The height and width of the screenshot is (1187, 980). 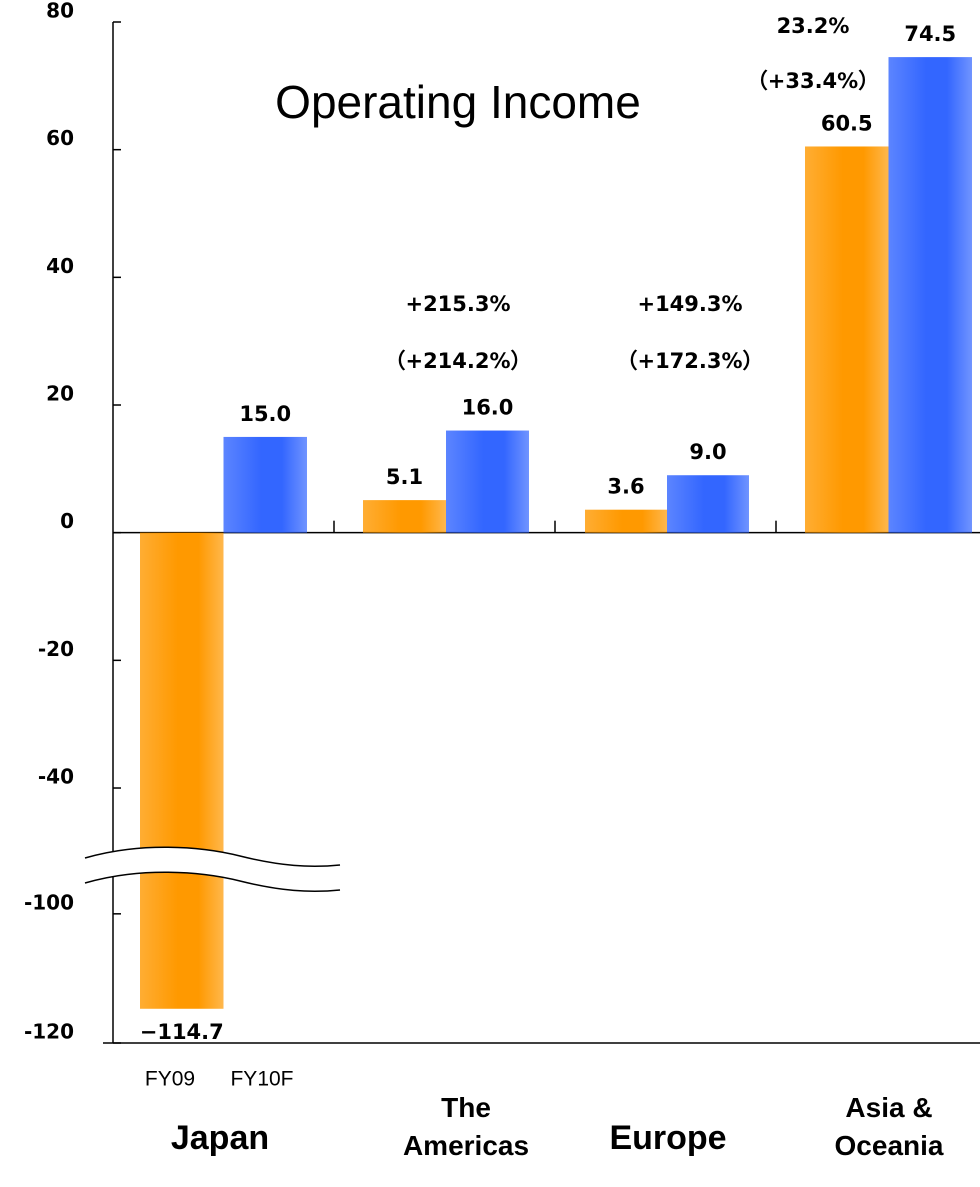 What do you see at coordinates (49, 1032) in the screenshot?
I see `y-tick-label: -120` at bounding box center [49, 1032].